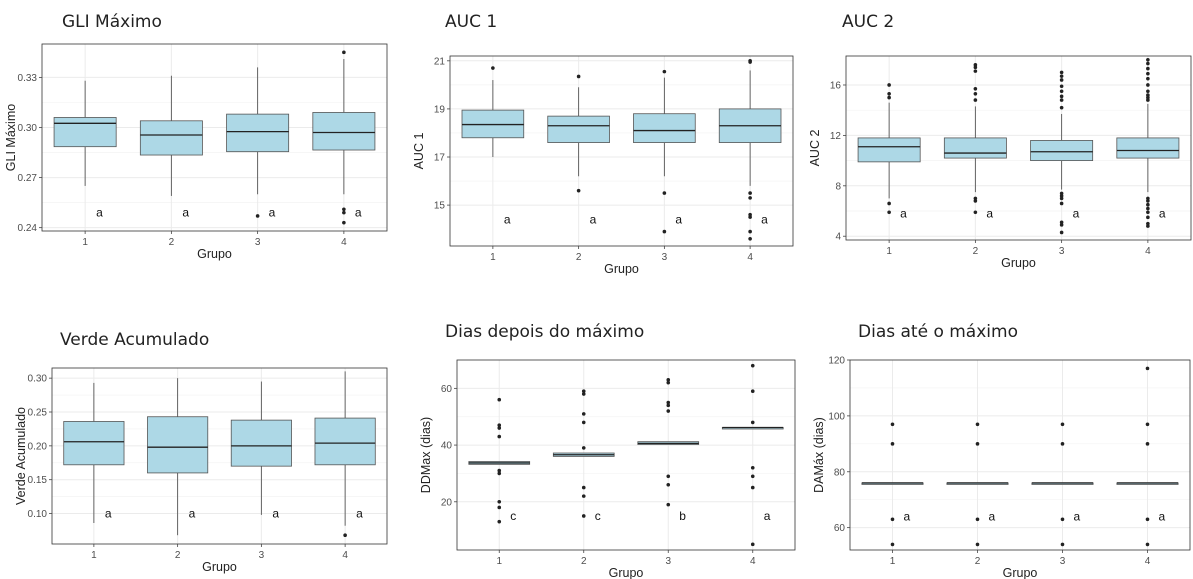 This screenshot has height=579, width=1193. Describe the element at coordinates (840, 472) in the screenshot. I see `y-tick-label: 80` at that location.